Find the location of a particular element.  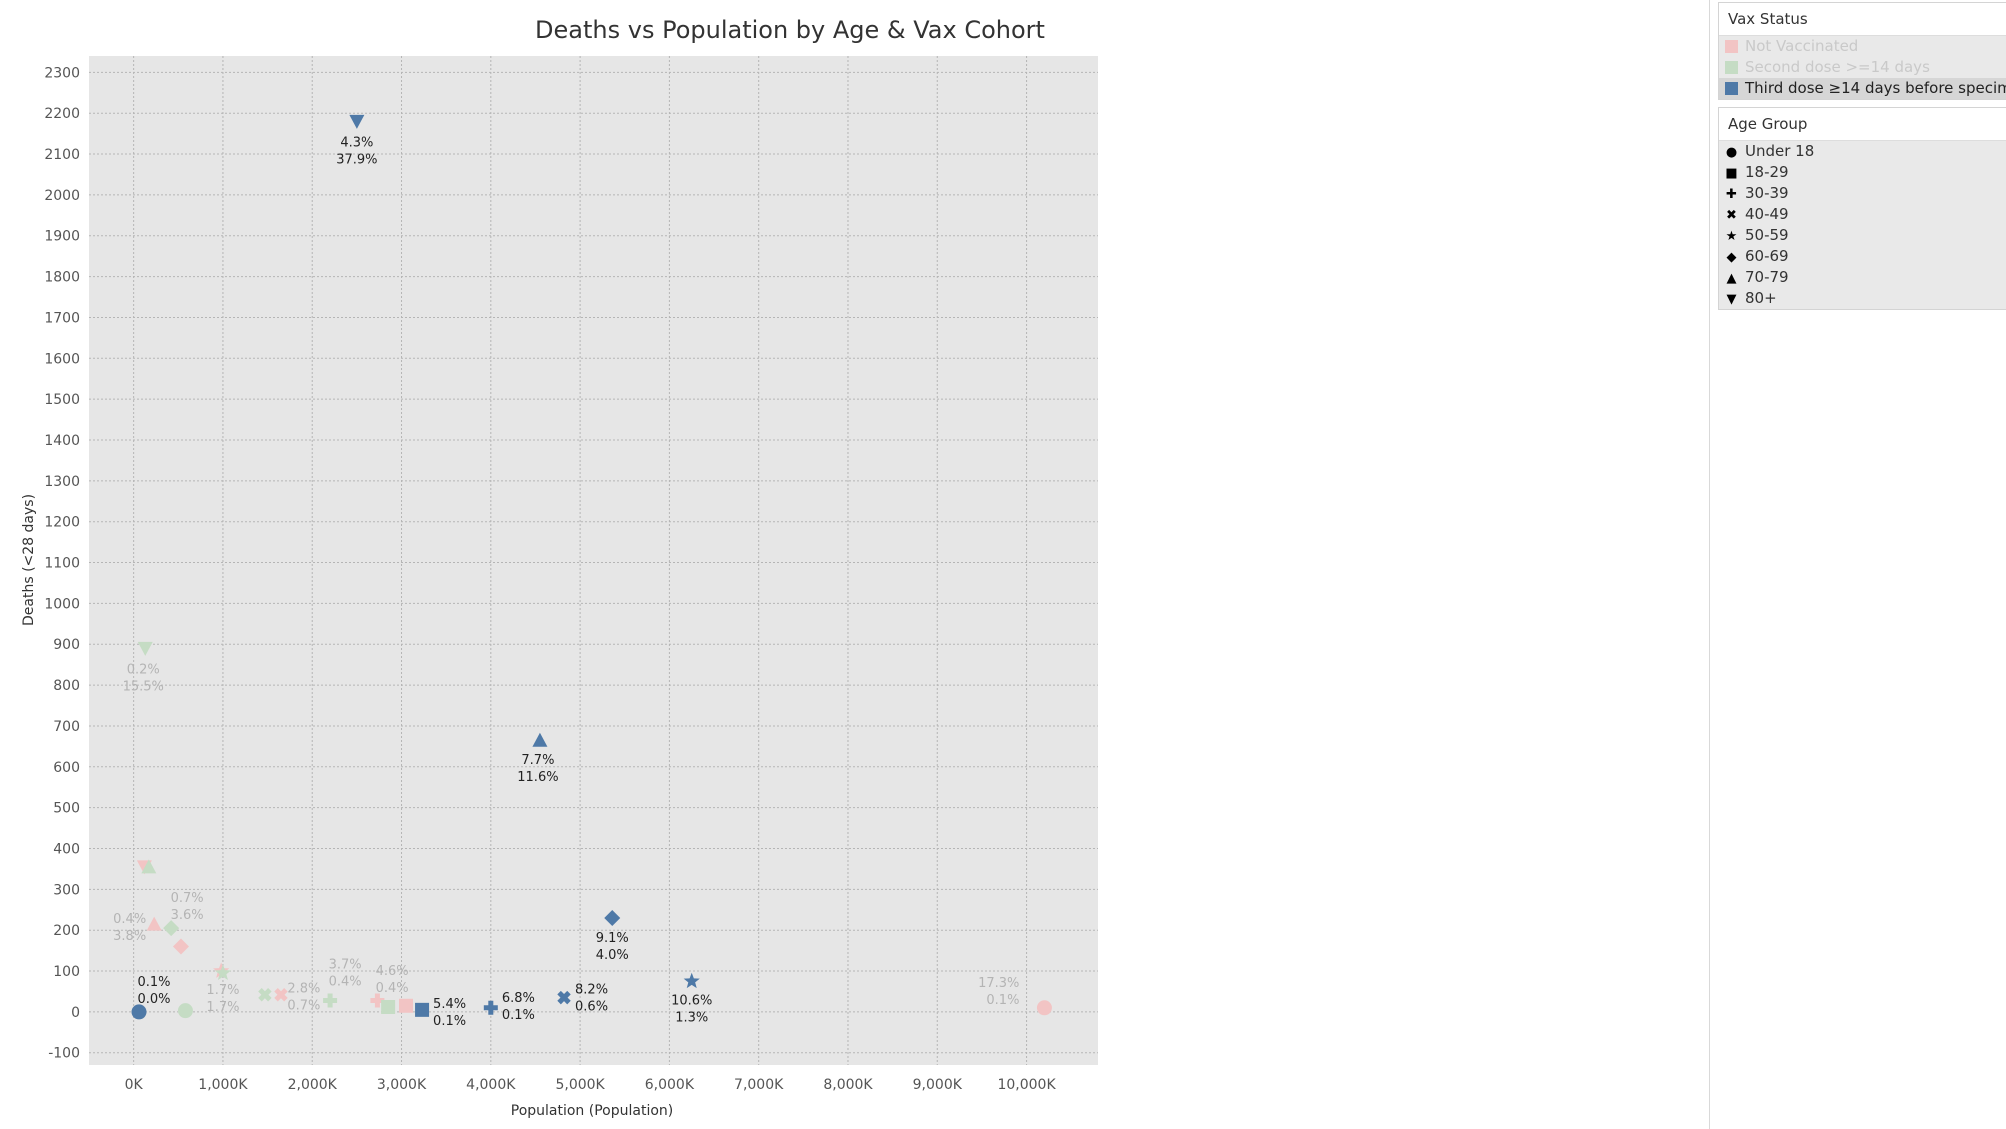

y-tick-label: 1900 is located at coordinates (62, 237).